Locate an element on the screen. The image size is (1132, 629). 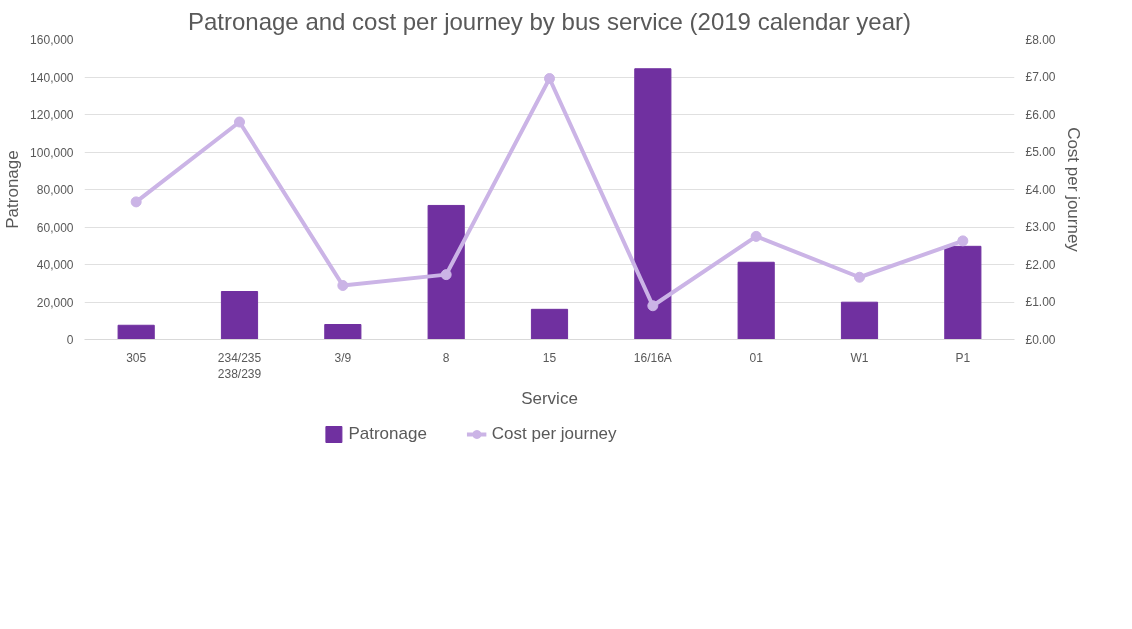
y2-tick-label: £1.00 is located at coordinates (1040, 302).